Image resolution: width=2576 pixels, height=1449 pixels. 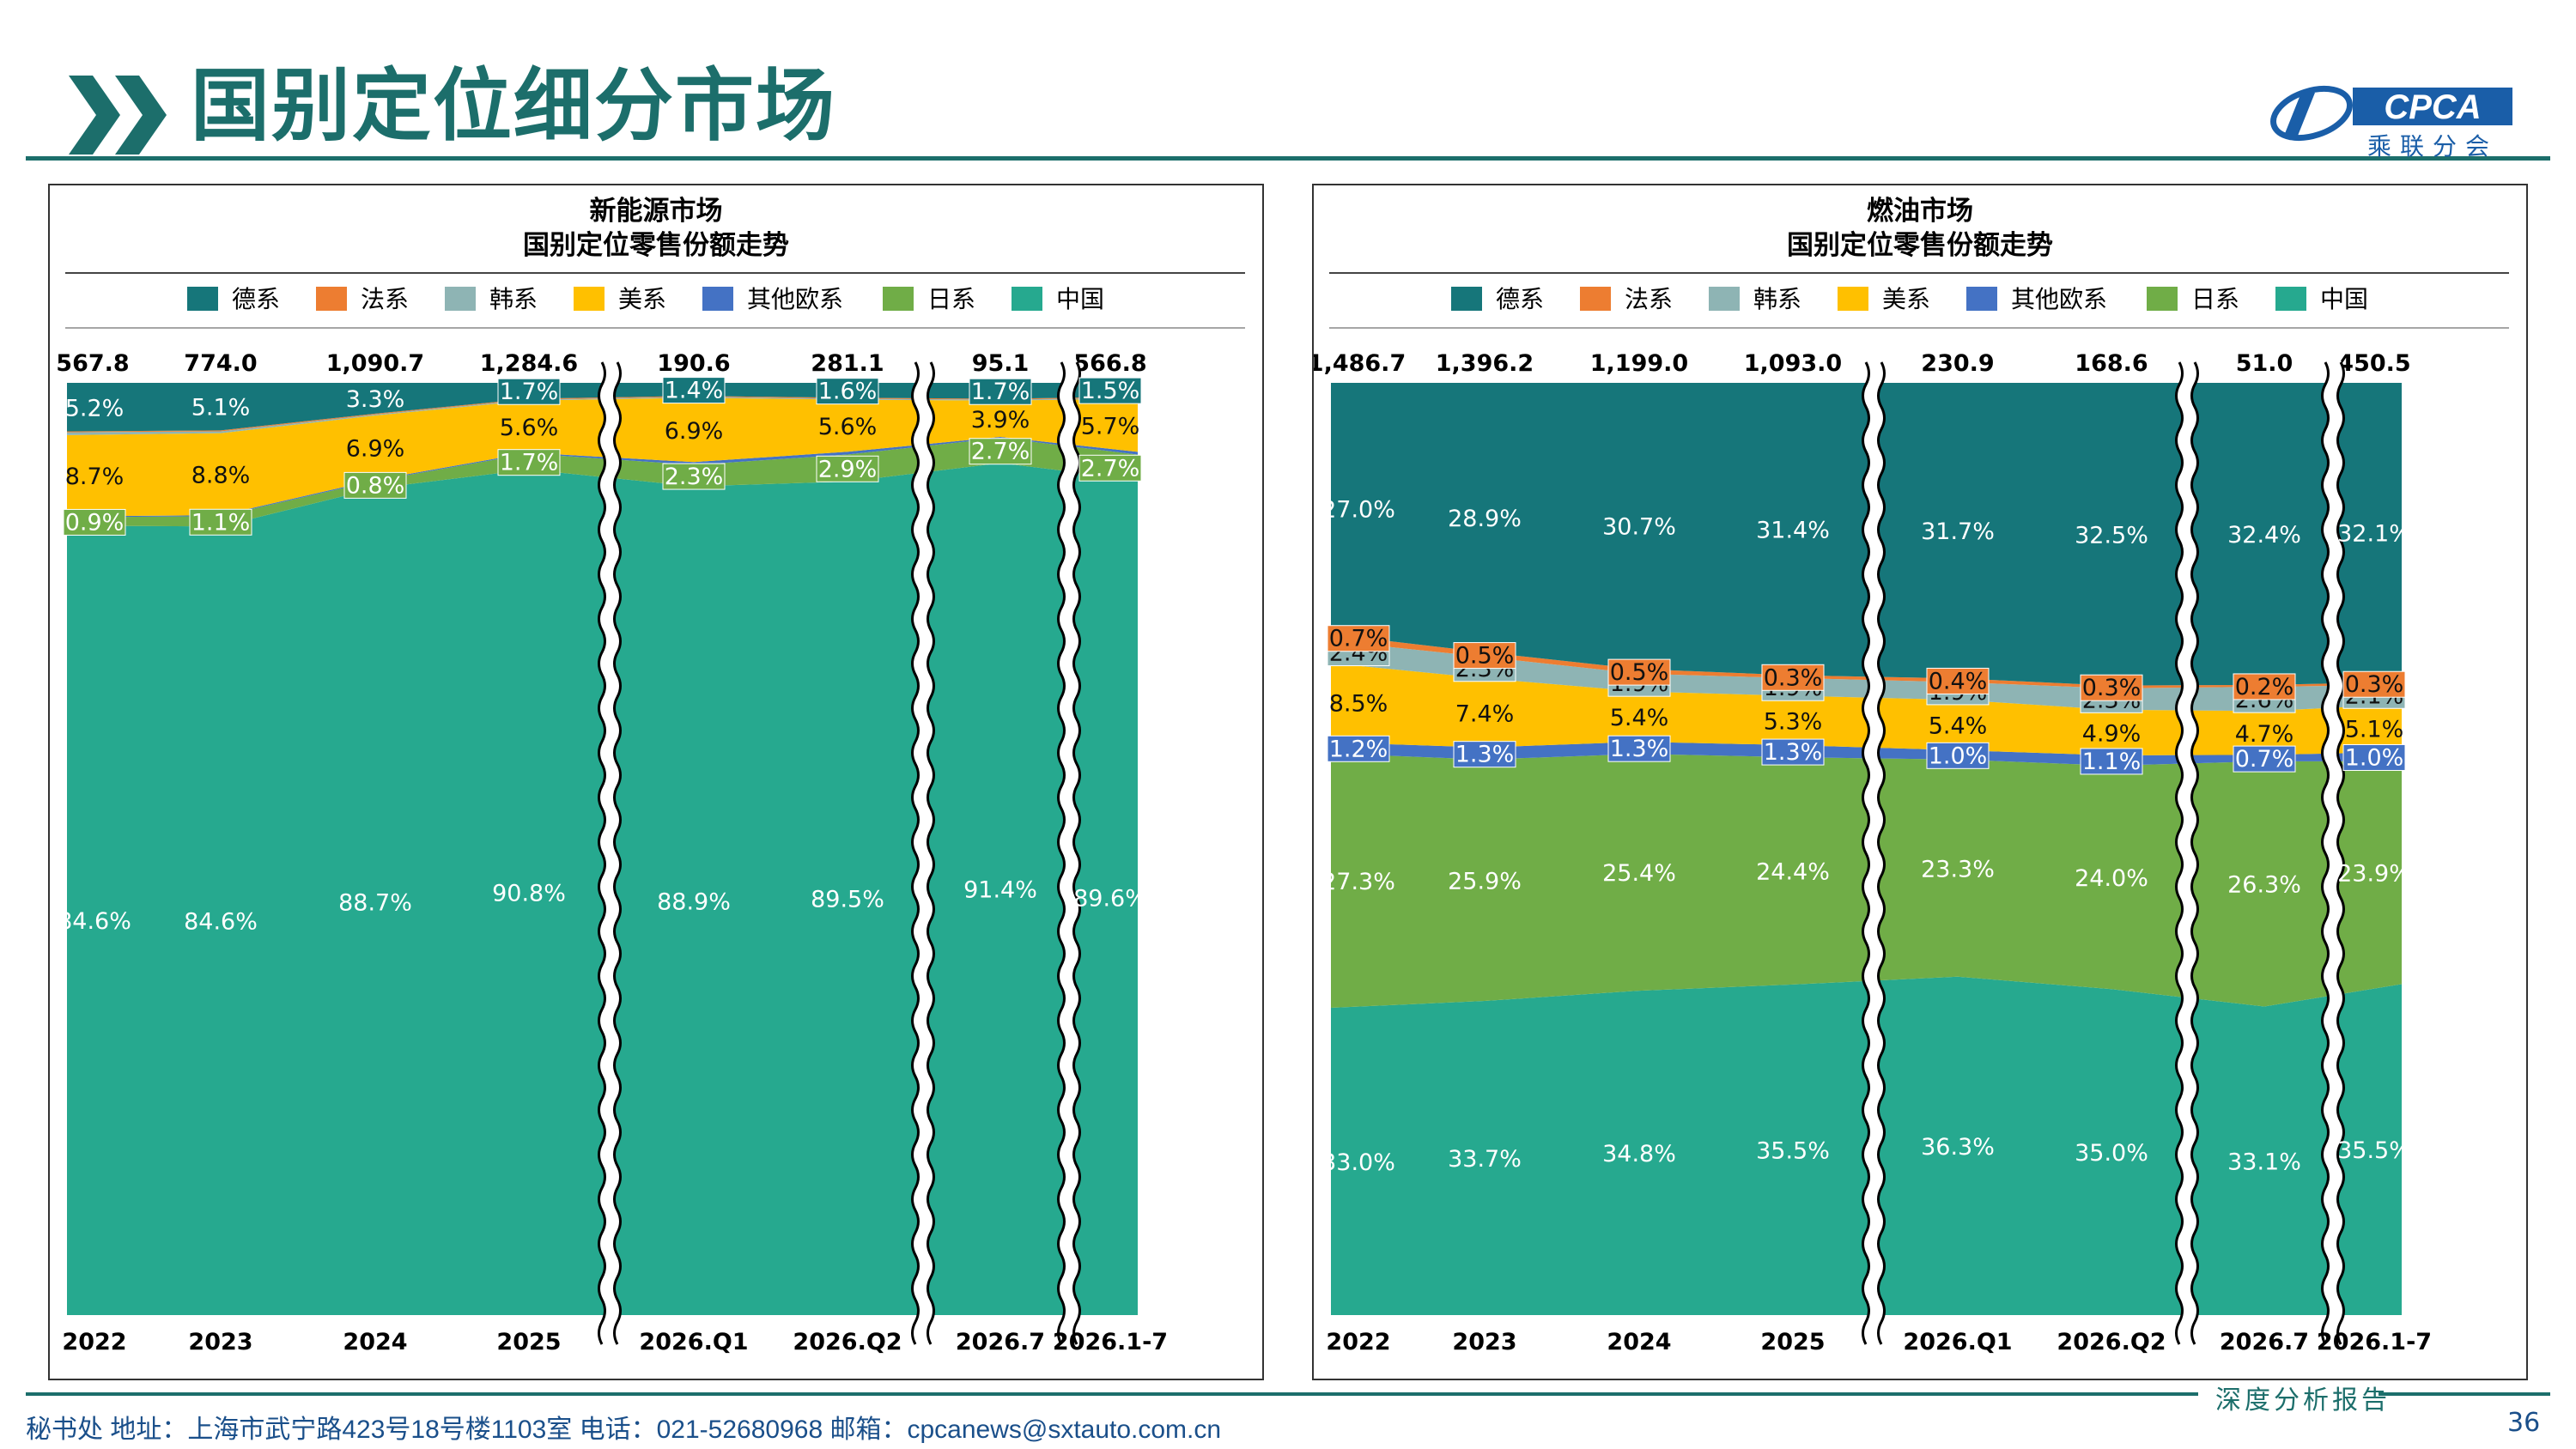 What do you see at coordinates (848, 469) in the screenshot?
I see `data-label: 2.9%` at bounding box center [848, 469].